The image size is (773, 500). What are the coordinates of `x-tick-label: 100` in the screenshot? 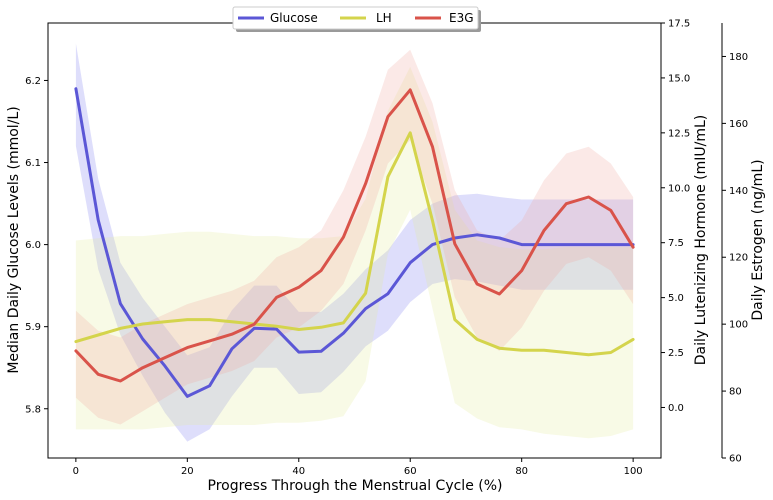 It's located at (633, 471).